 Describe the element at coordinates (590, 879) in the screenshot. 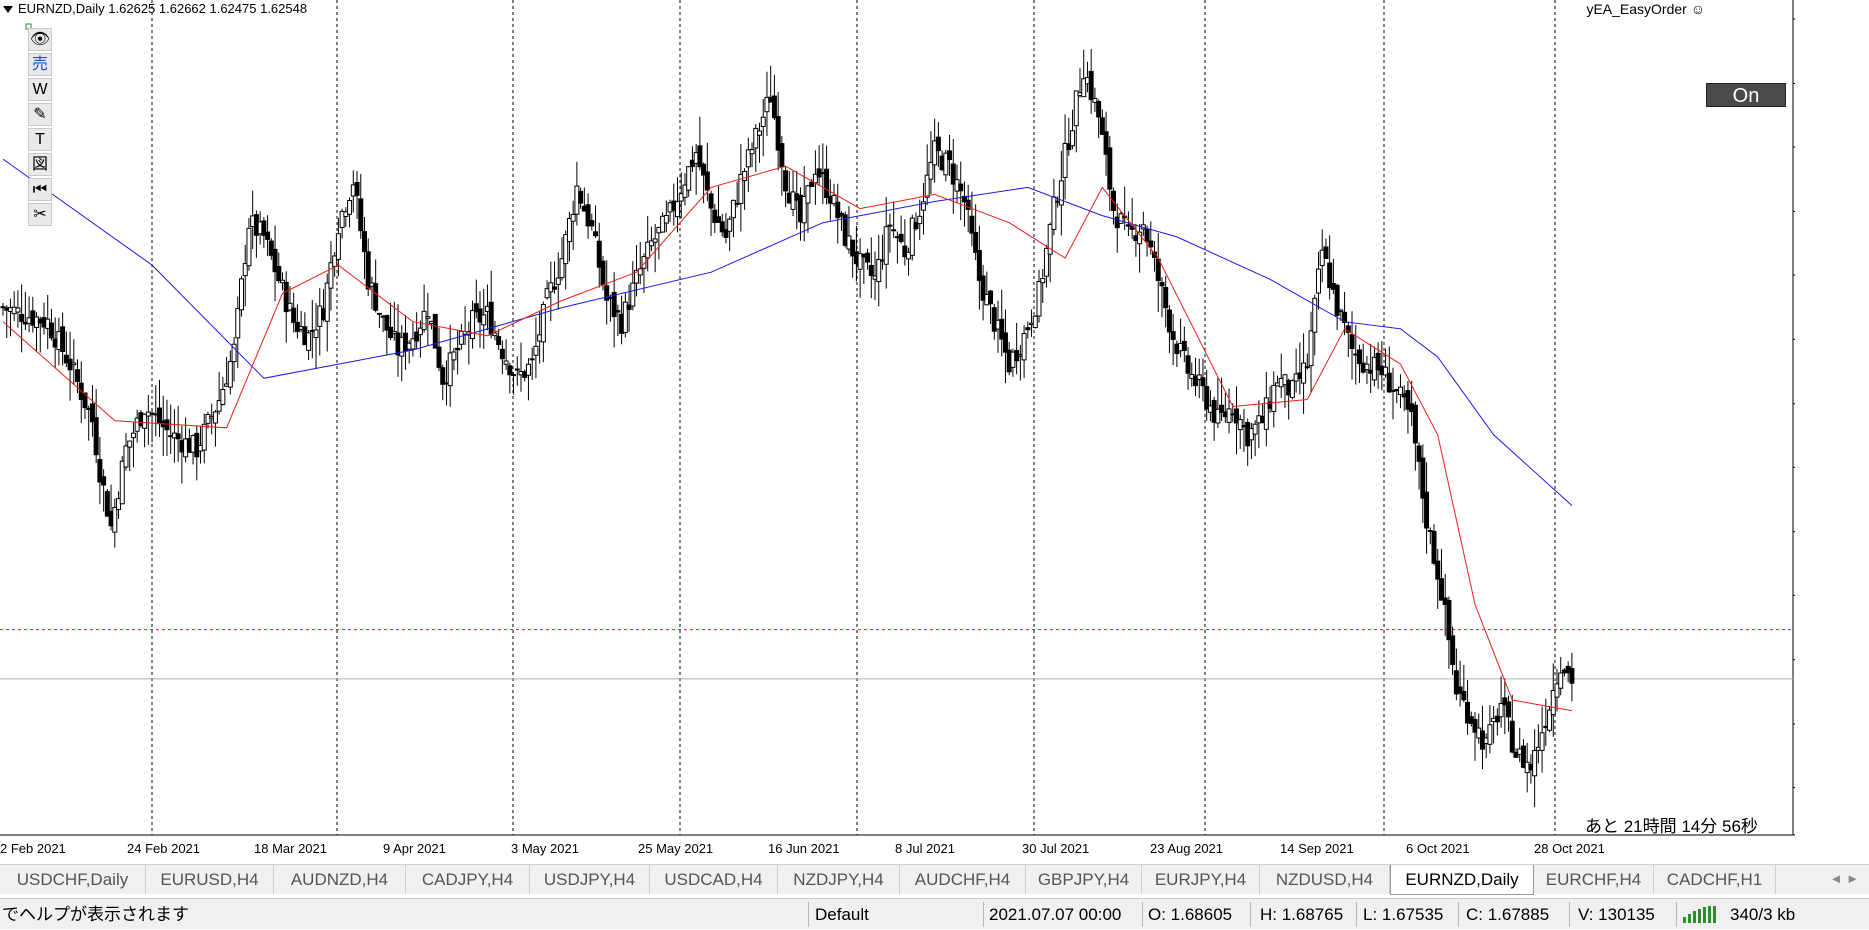

I see `tab-usdjpy-h4: USDJPY,H4` at that location.